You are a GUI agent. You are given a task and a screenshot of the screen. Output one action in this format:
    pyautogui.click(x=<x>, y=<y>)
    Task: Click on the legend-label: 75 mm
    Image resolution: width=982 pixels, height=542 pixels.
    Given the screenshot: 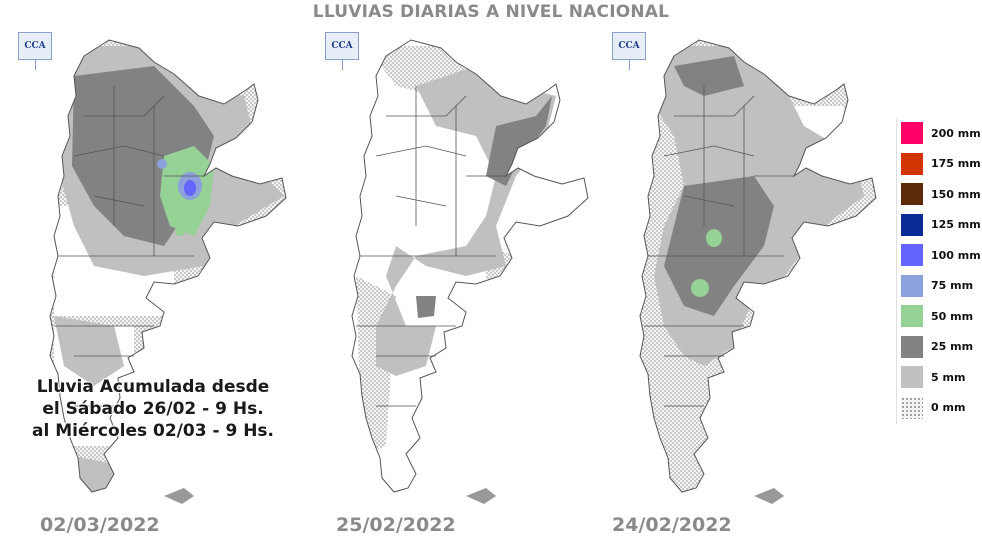 What is the action you would take?
    pyautogui.click(x=952, y=286)
    